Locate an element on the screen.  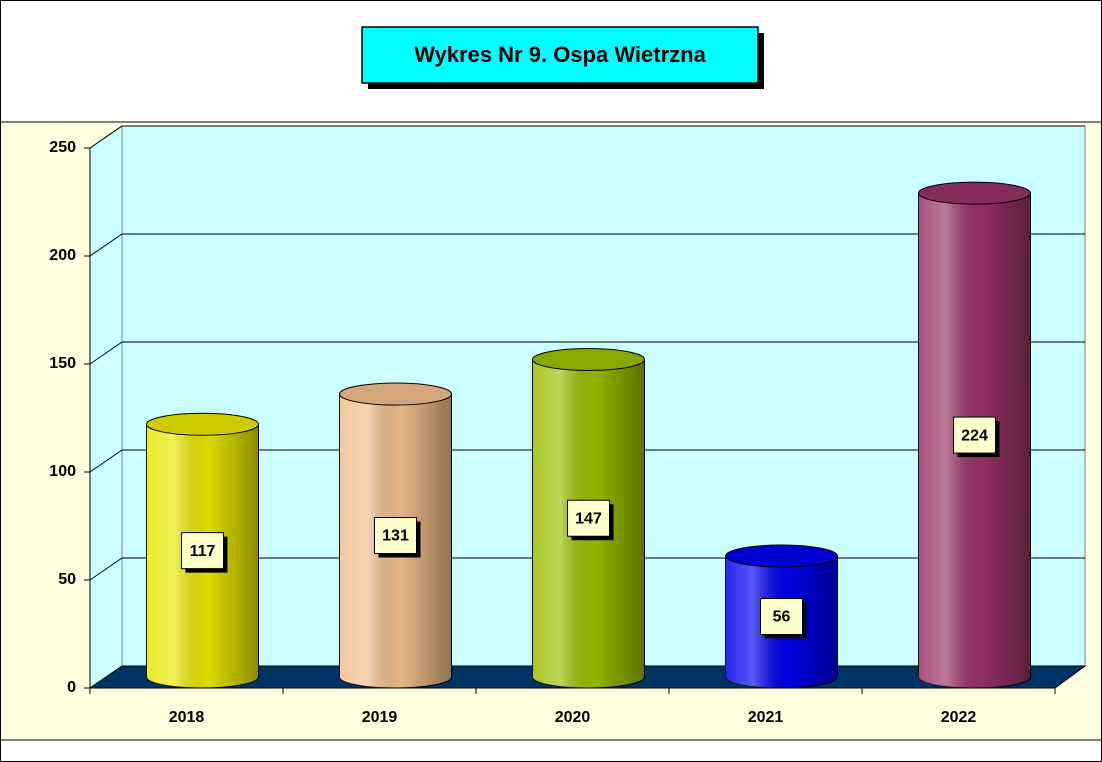
x-tick-label: 2022 is located at coordinates (959, 717).